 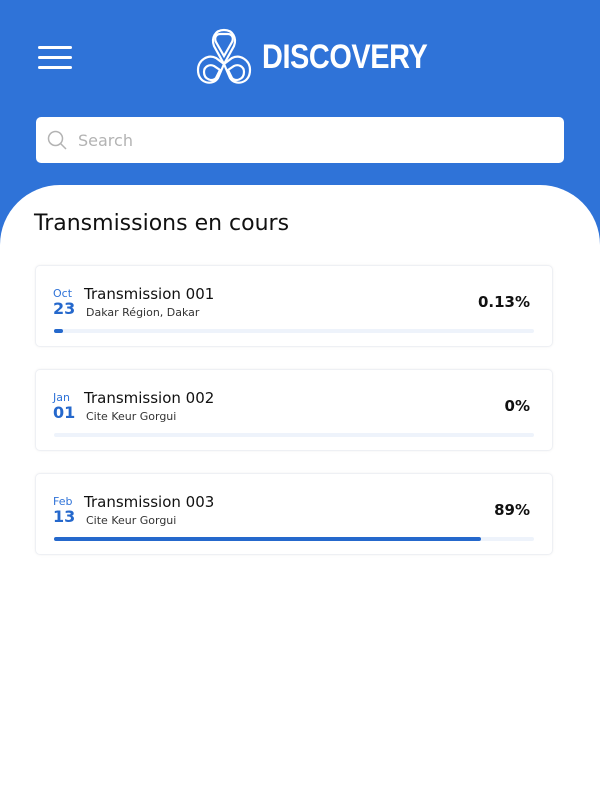 What do you see at coordinates (64, 308) in the screenshot?
I see `date-day: 23` at bounding box center [64, 308].